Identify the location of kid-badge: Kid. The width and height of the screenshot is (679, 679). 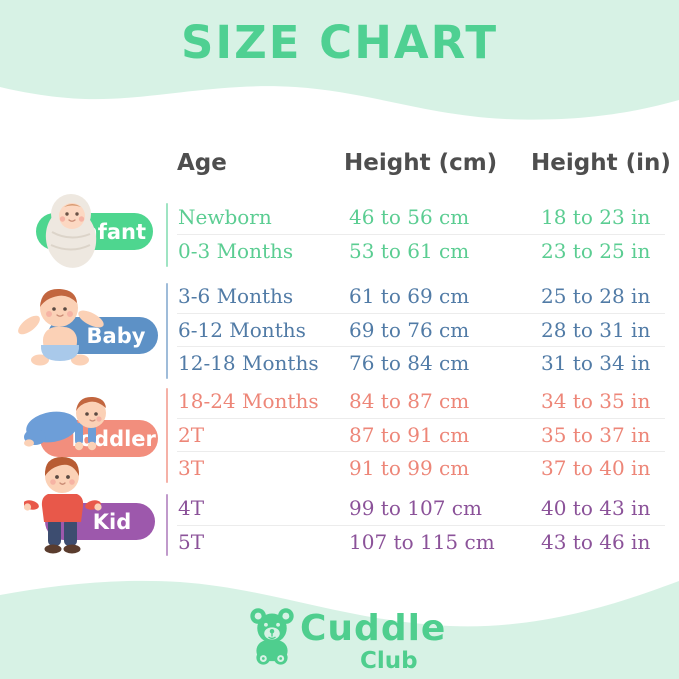
(100, 521).